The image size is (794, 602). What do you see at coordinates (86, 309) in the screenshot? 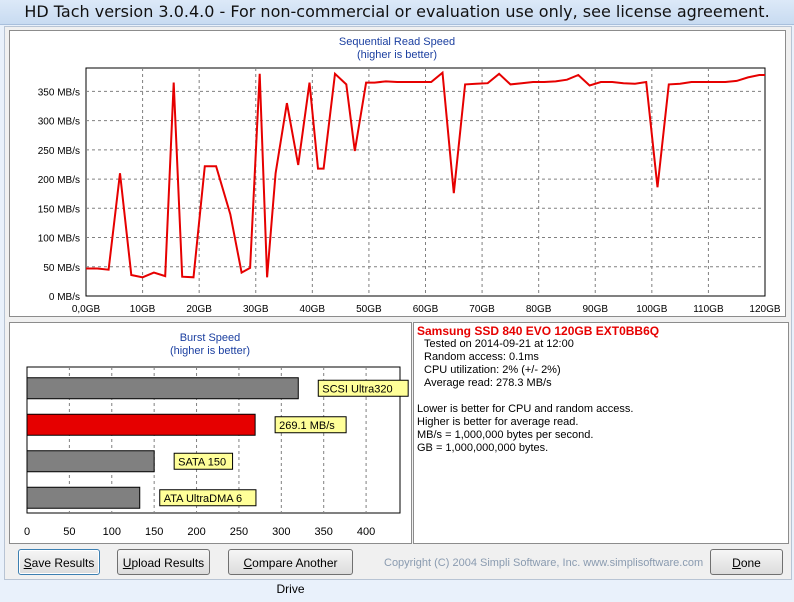
I see `read-x-tick-label: 0,0GB` at bounding box center [86, 309].